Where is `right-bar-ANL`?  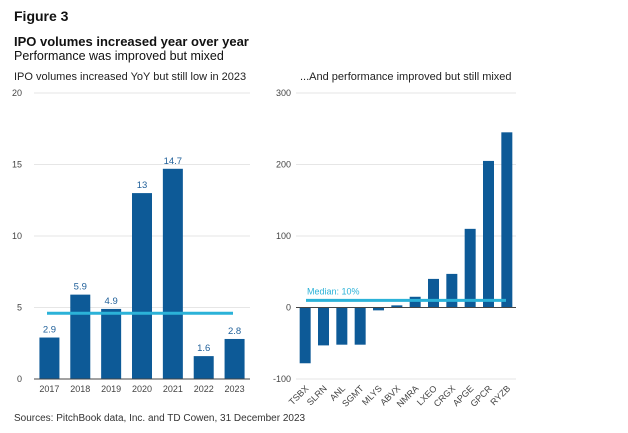 right-bar-ANL is located at coordinates (342, 326).